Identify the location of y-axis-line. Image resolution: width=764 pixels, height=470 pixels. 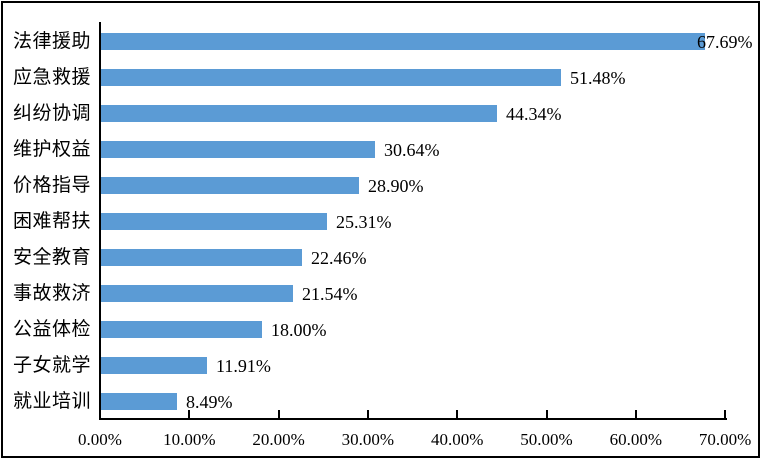
(100, 221).